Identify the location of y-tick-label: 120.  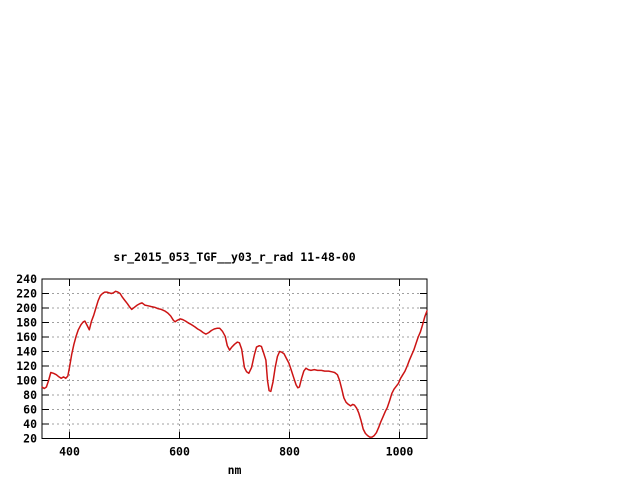
(26, 366).